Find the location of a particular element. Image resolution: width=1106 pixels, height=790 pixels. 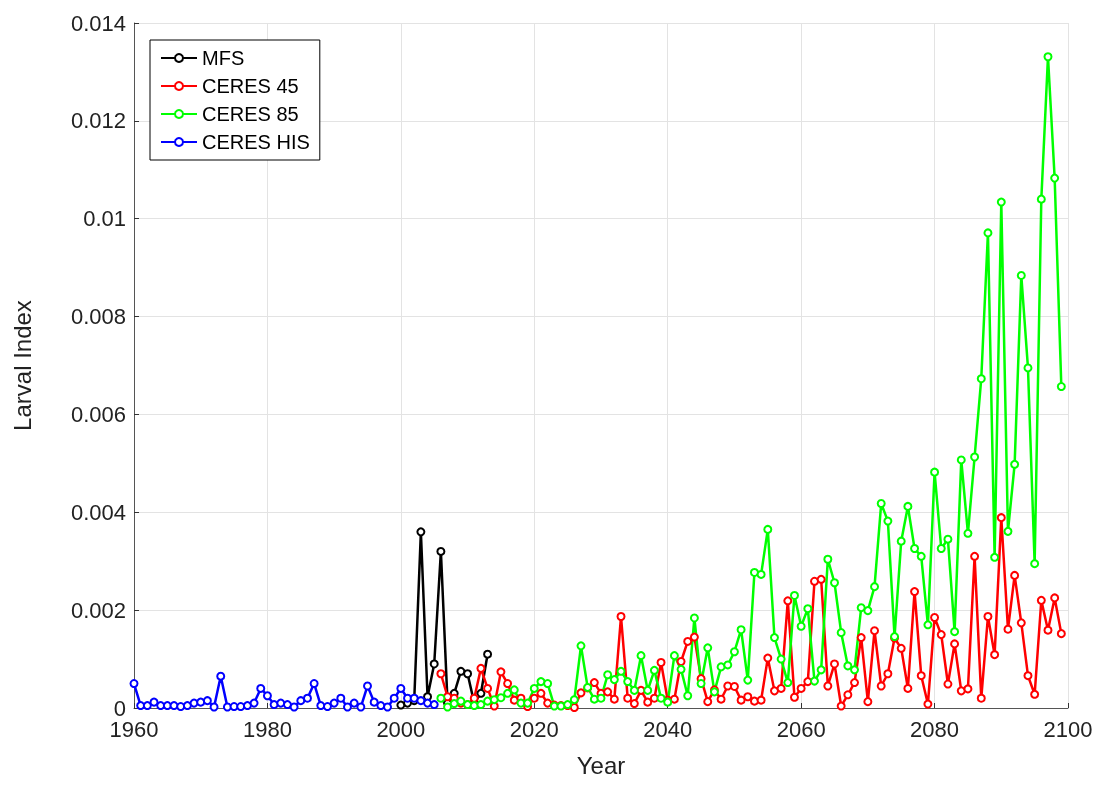

x-tick-label: 2080 is located at coordinates (935, 729).